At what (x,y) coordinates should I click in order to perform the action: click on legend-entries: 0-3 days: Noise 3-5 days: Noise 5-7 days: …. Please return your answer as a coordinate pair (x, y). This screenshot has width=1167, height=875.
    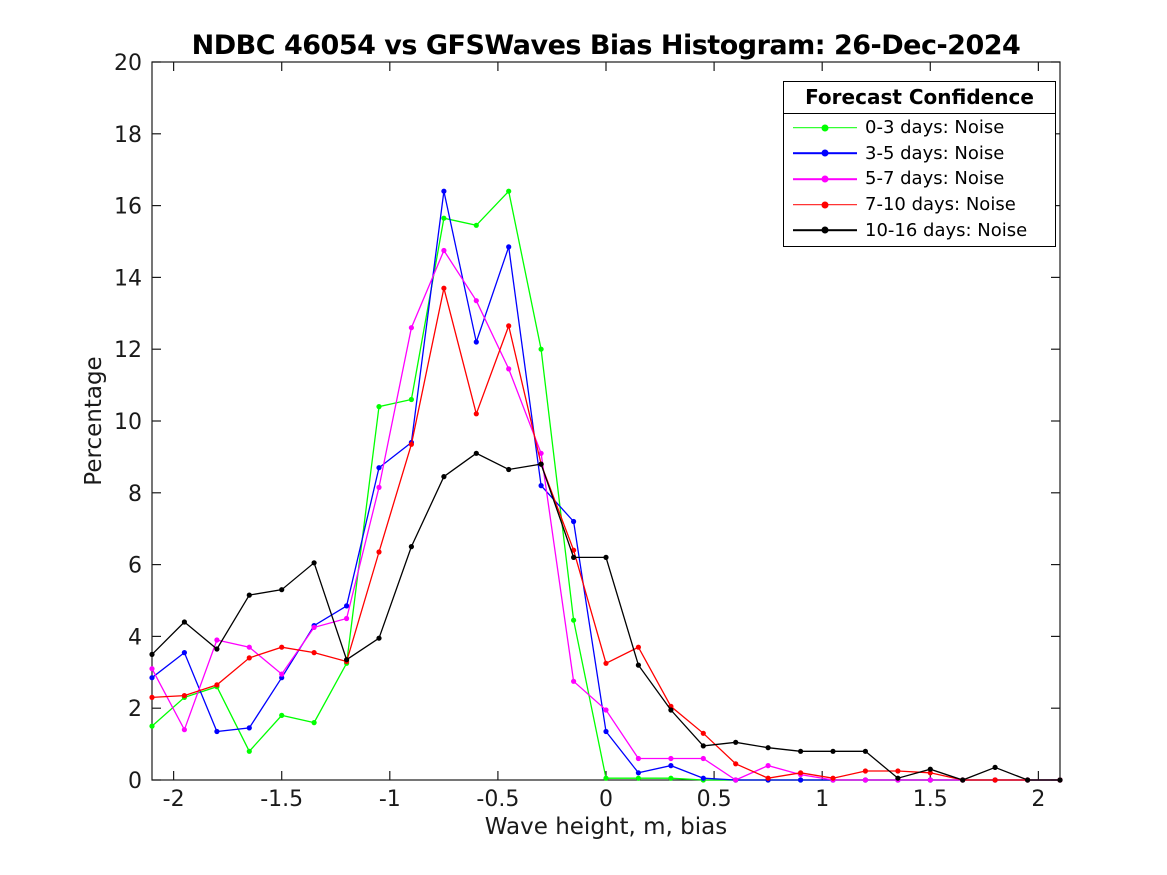
    Looking at the image, I should click on (919, 179).